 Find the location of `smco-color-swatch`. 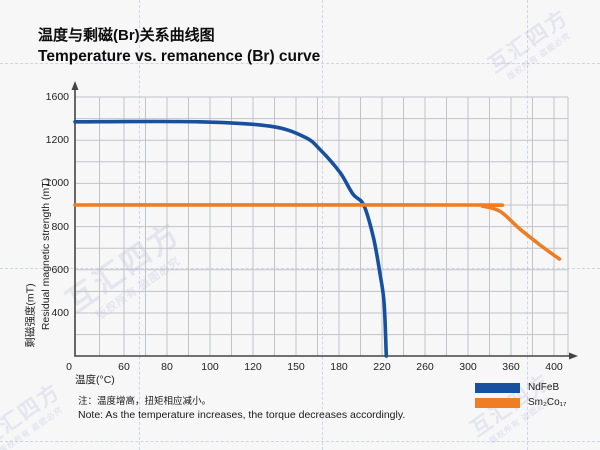

smco-color-swatch is located at coordinates (497, 402).